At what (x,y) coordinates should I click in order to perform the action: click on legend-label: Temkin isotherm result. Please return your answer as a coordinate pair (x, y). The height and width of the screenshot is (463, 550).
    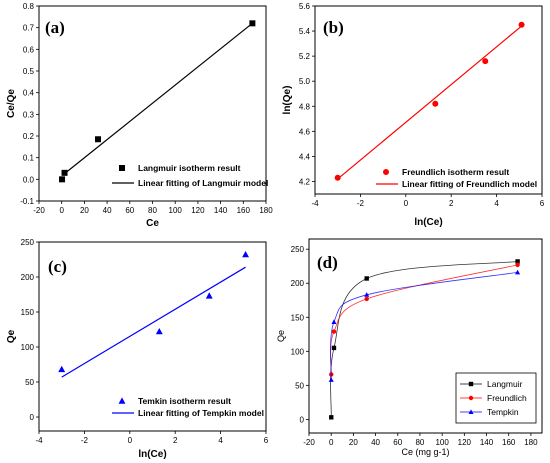
    Looking at the image, I should click on (184, 401).